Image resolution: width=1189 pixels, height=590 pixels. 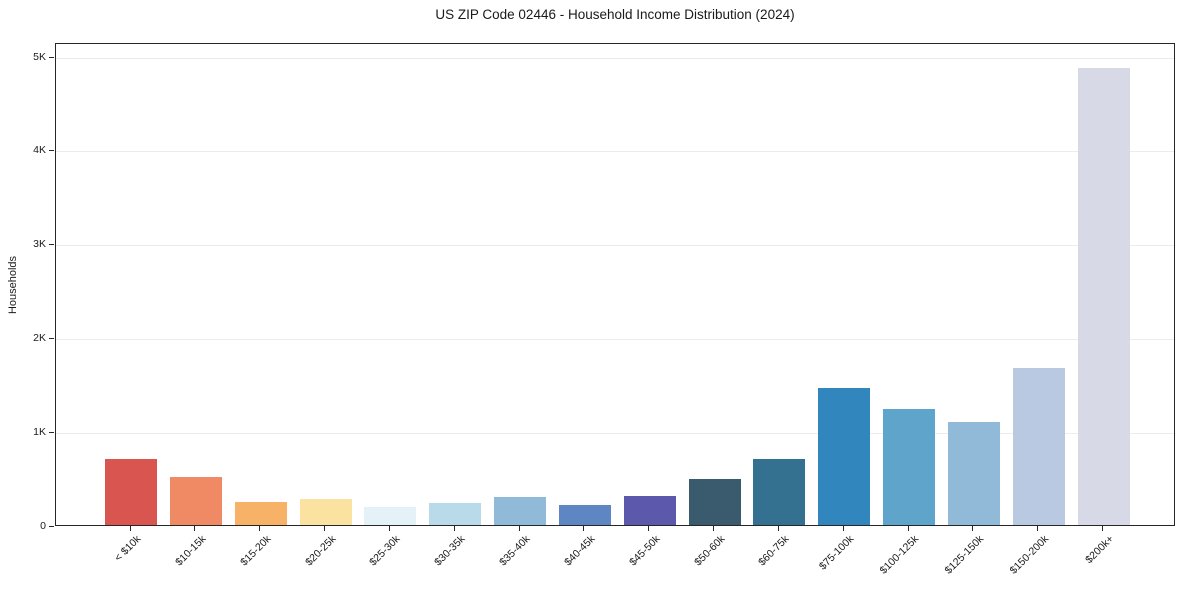 What do you see at coordinates (1038, 446) in the screenshot?
I see `bar-$150-200k` at bounding box center [1038, 446].